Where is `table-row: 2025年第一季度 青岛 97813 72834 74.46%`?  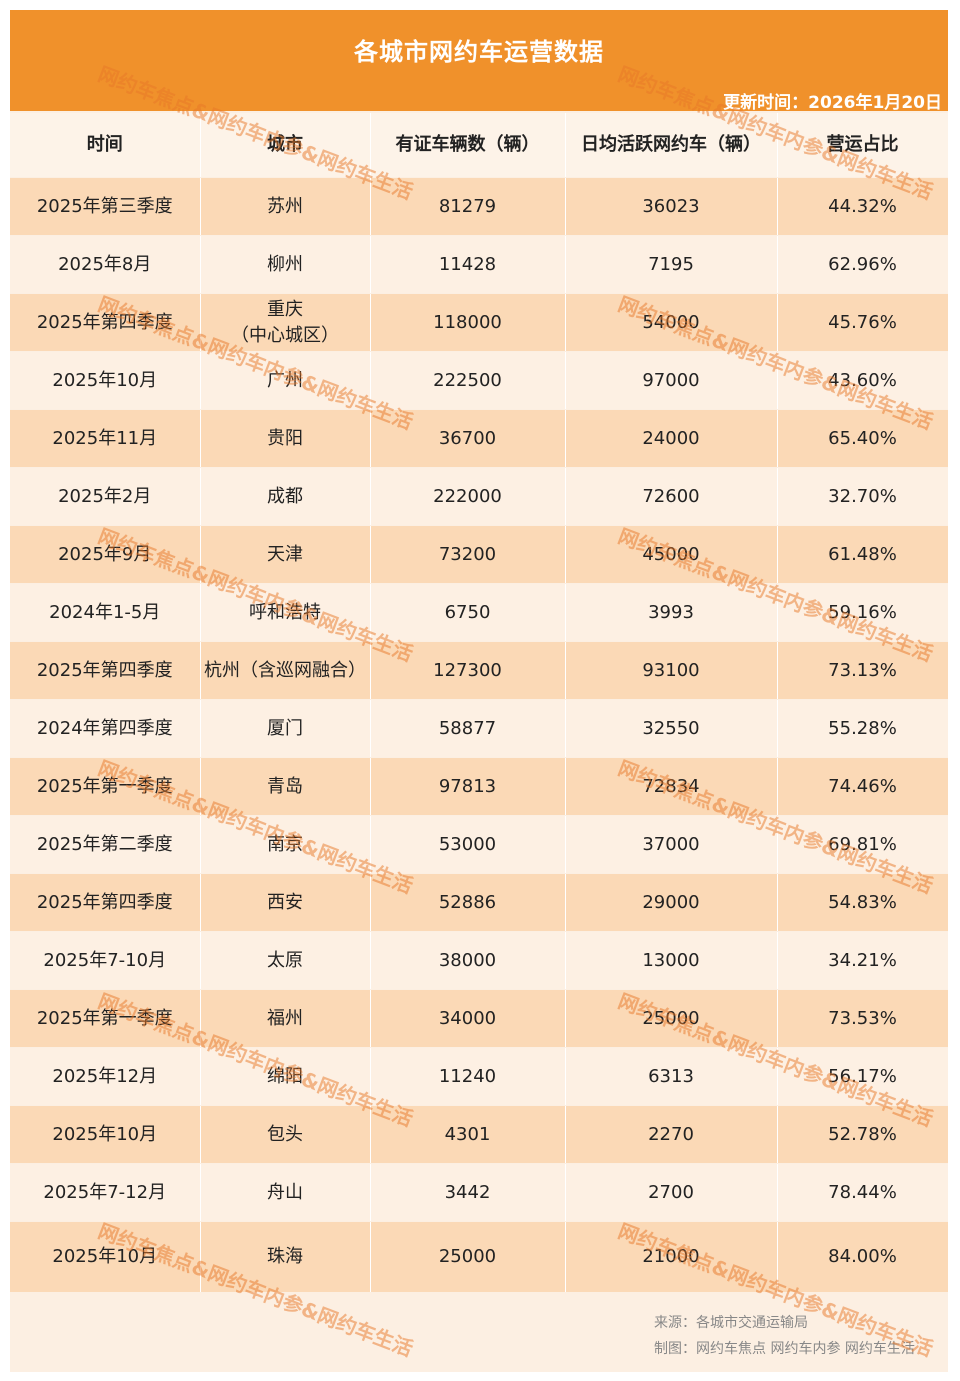
table-row: 2025年第一季度 青岛 97813 72834 74.46% is located at coordinates (479, 786).